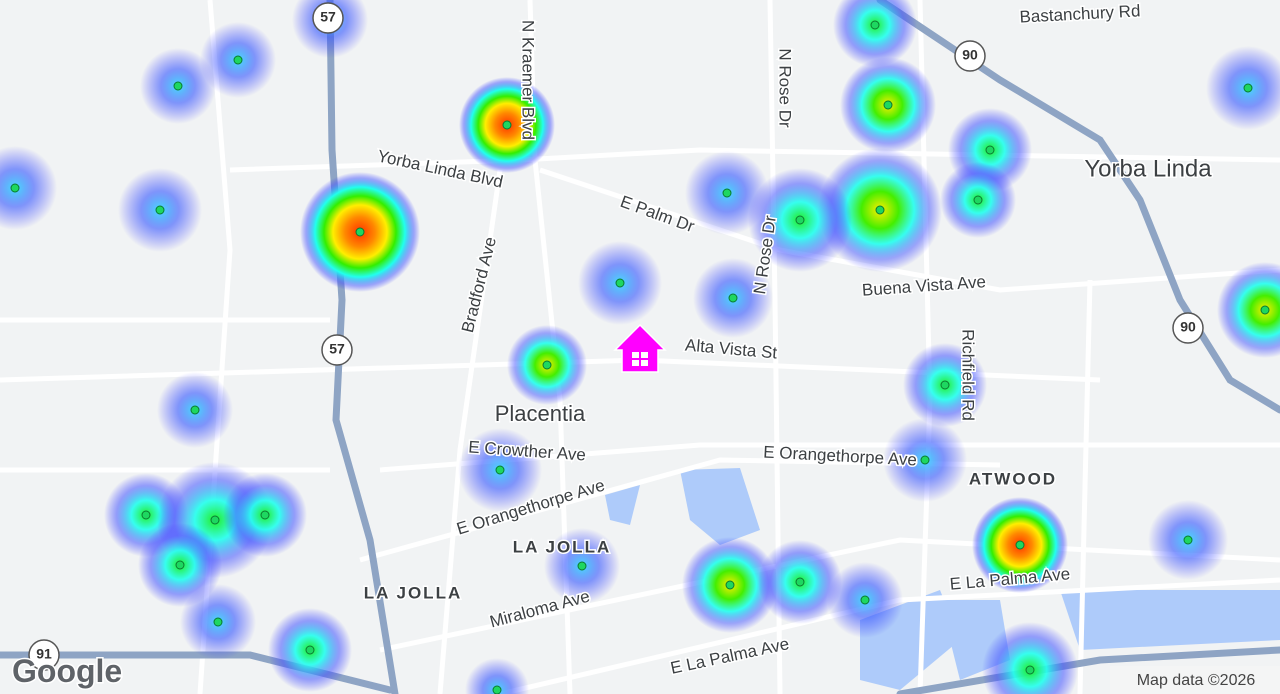  I want to click on shield-label: 91, so click(44, 654).